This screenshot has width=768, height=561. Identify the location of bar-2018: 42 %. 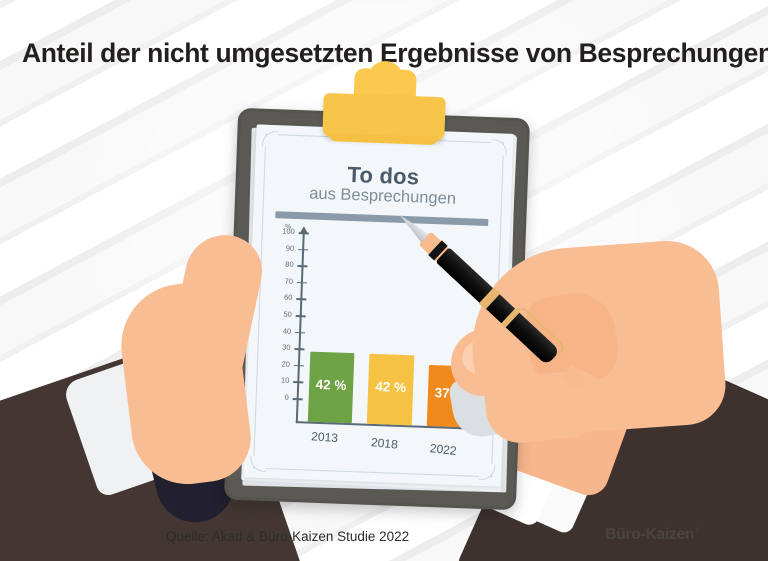
(390, 390).